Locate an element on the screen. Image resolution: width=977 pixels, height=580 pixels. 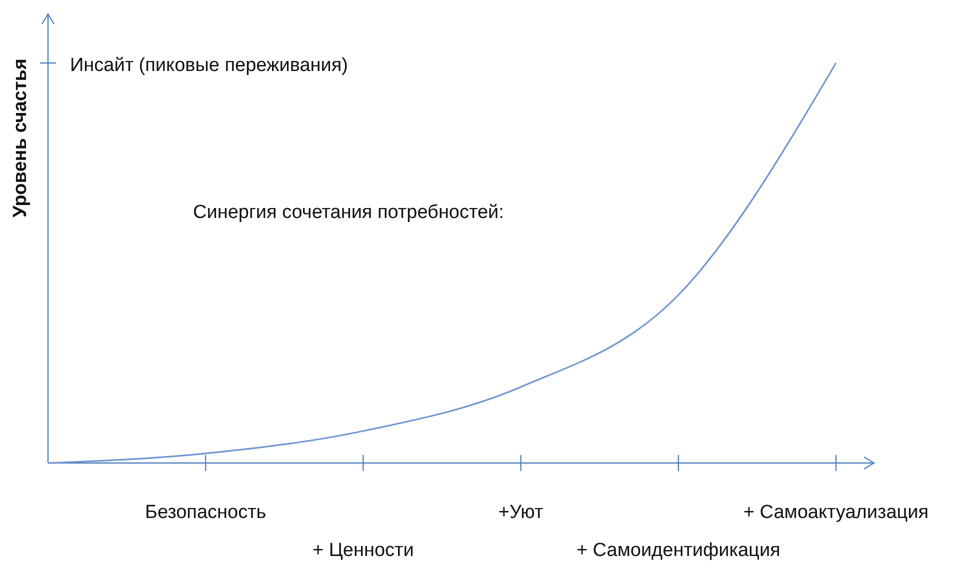
x-tick-label: +Уют is located at coordinates (521, 512).